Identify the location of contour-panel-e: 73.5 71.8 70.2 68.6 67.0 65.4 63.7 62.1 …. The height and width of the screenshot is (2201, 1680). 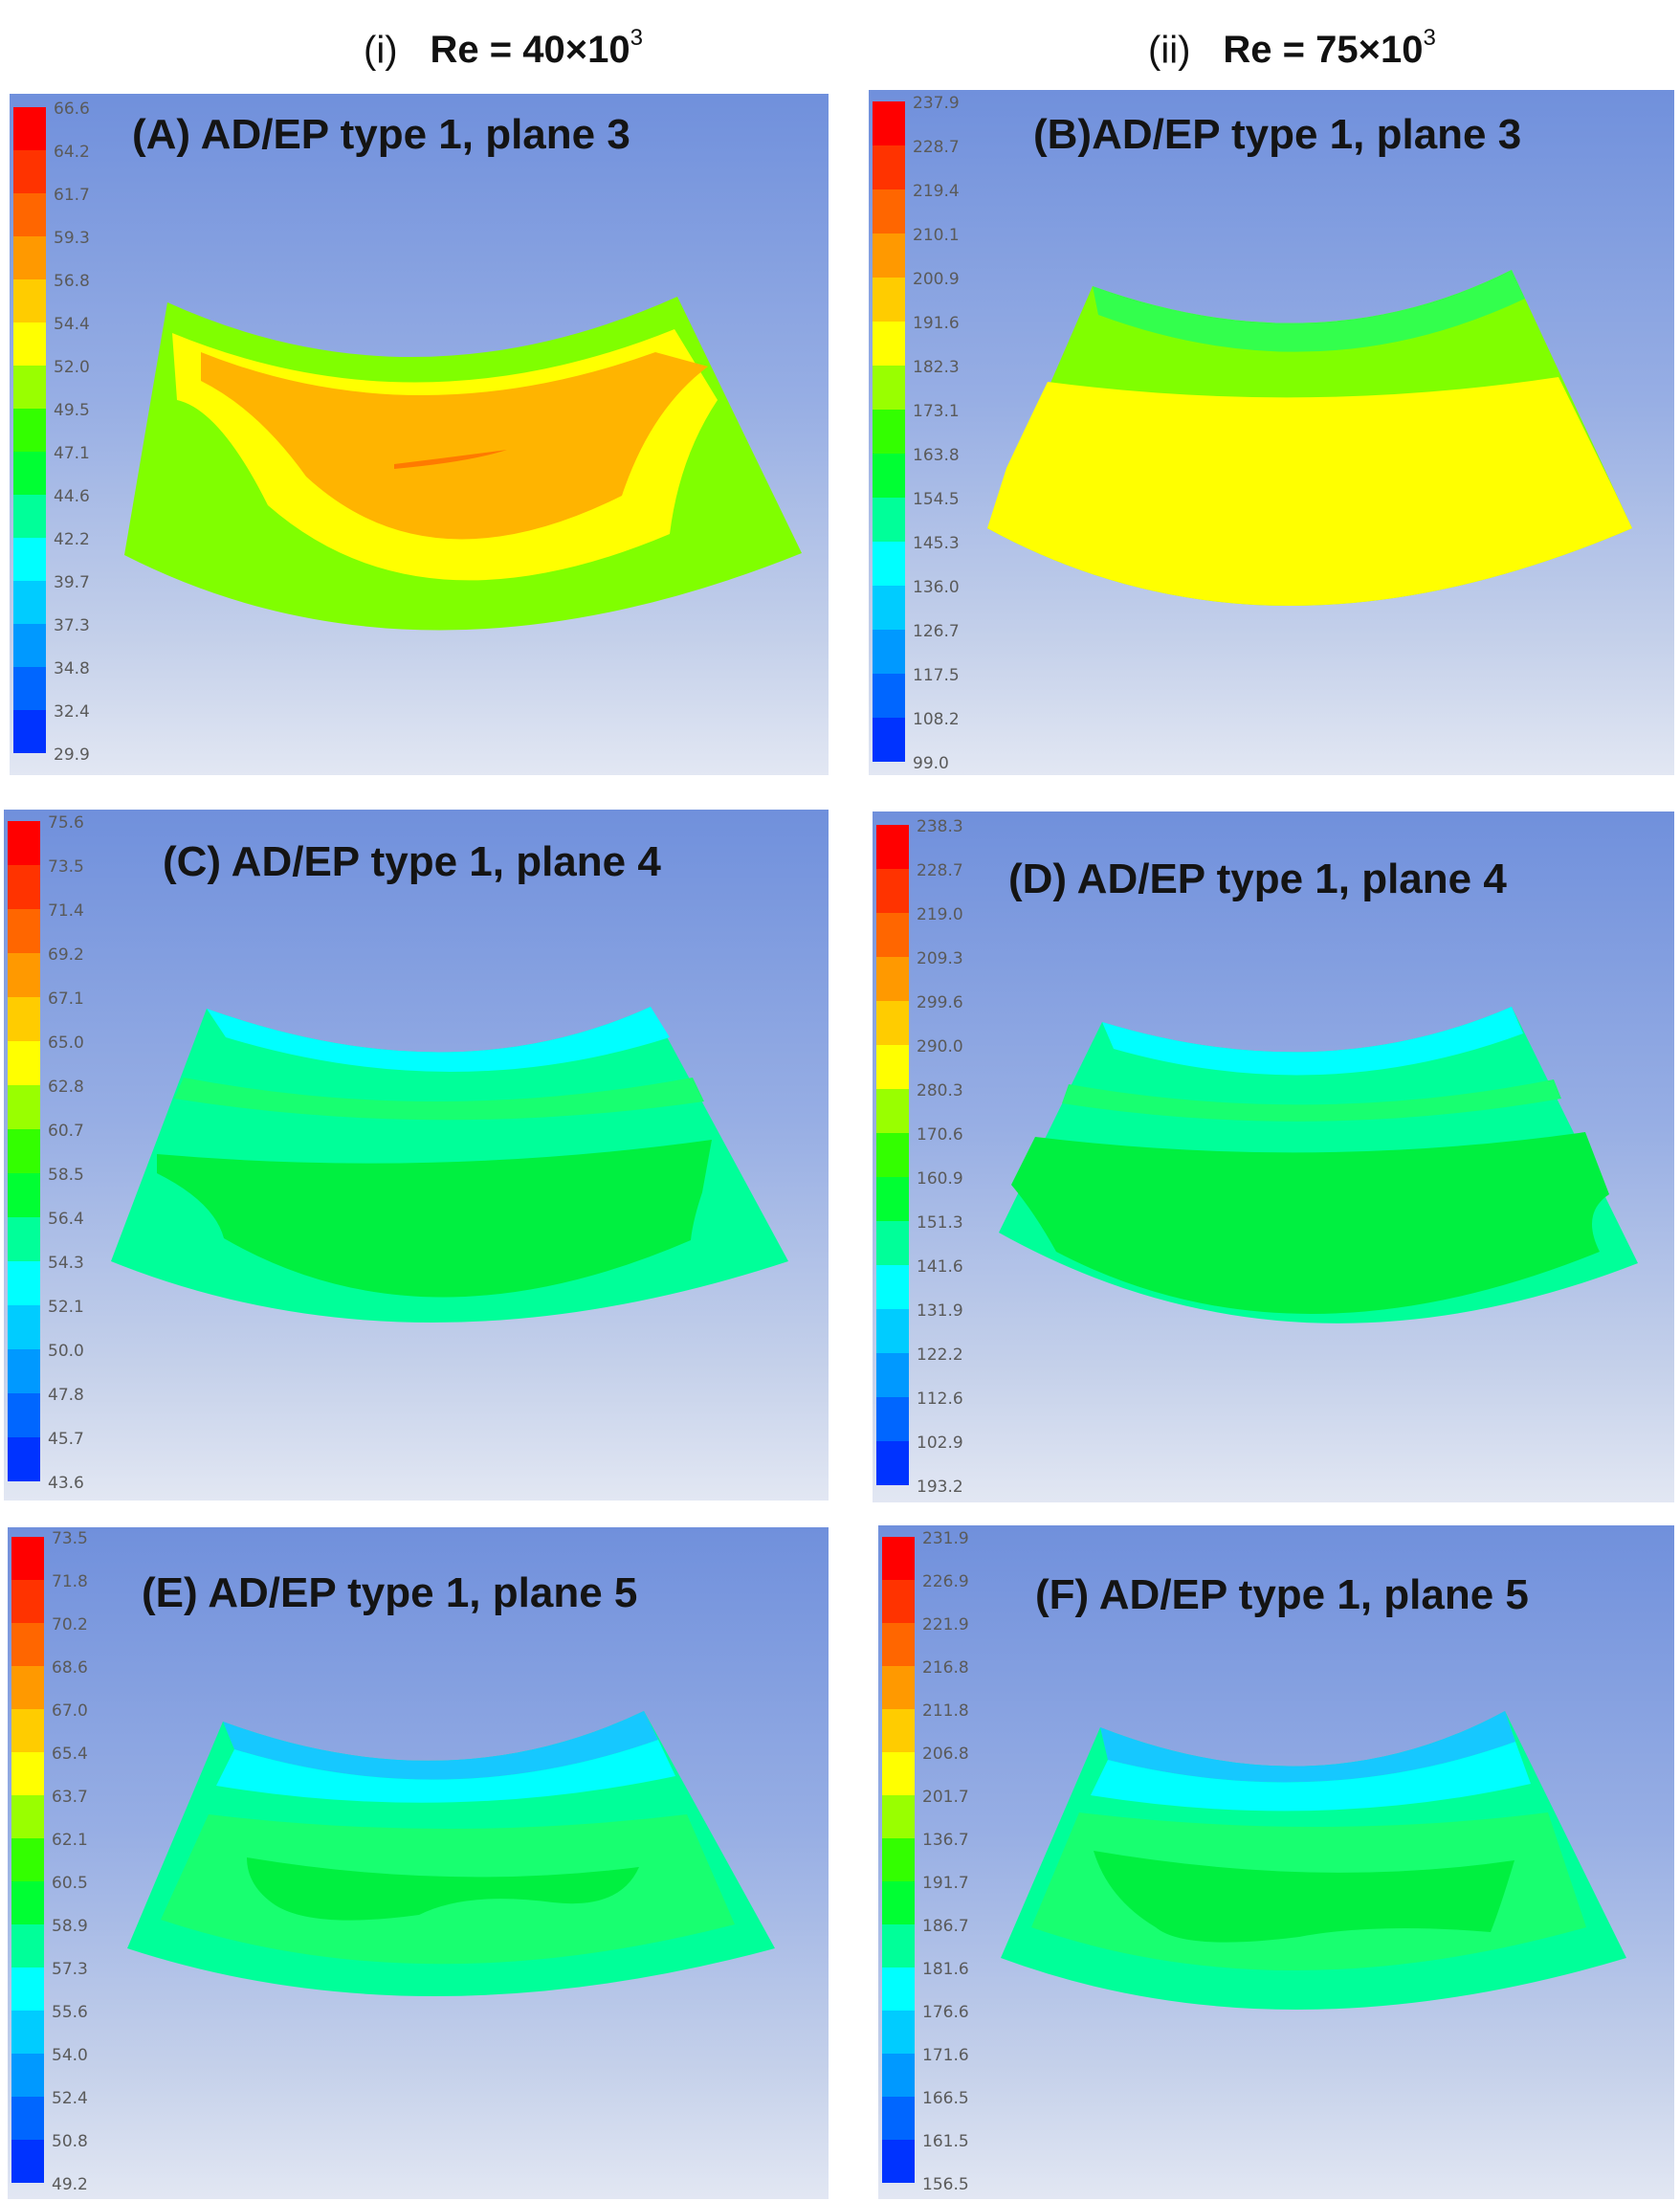
(419, 1863).